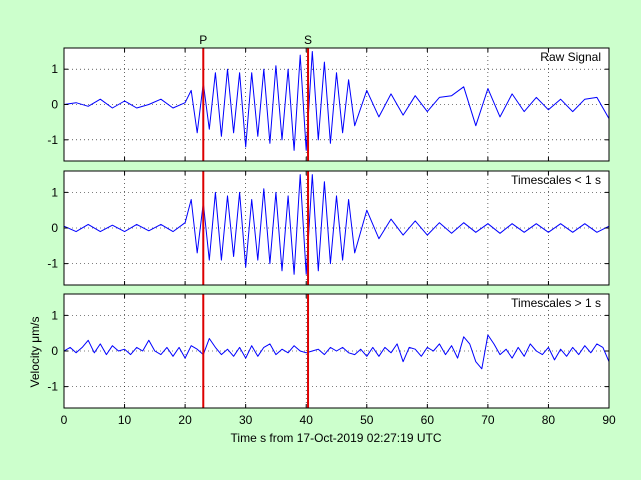 The image size is (641, 480). I want to click on x-tick-label: 30, so click(246, 420).